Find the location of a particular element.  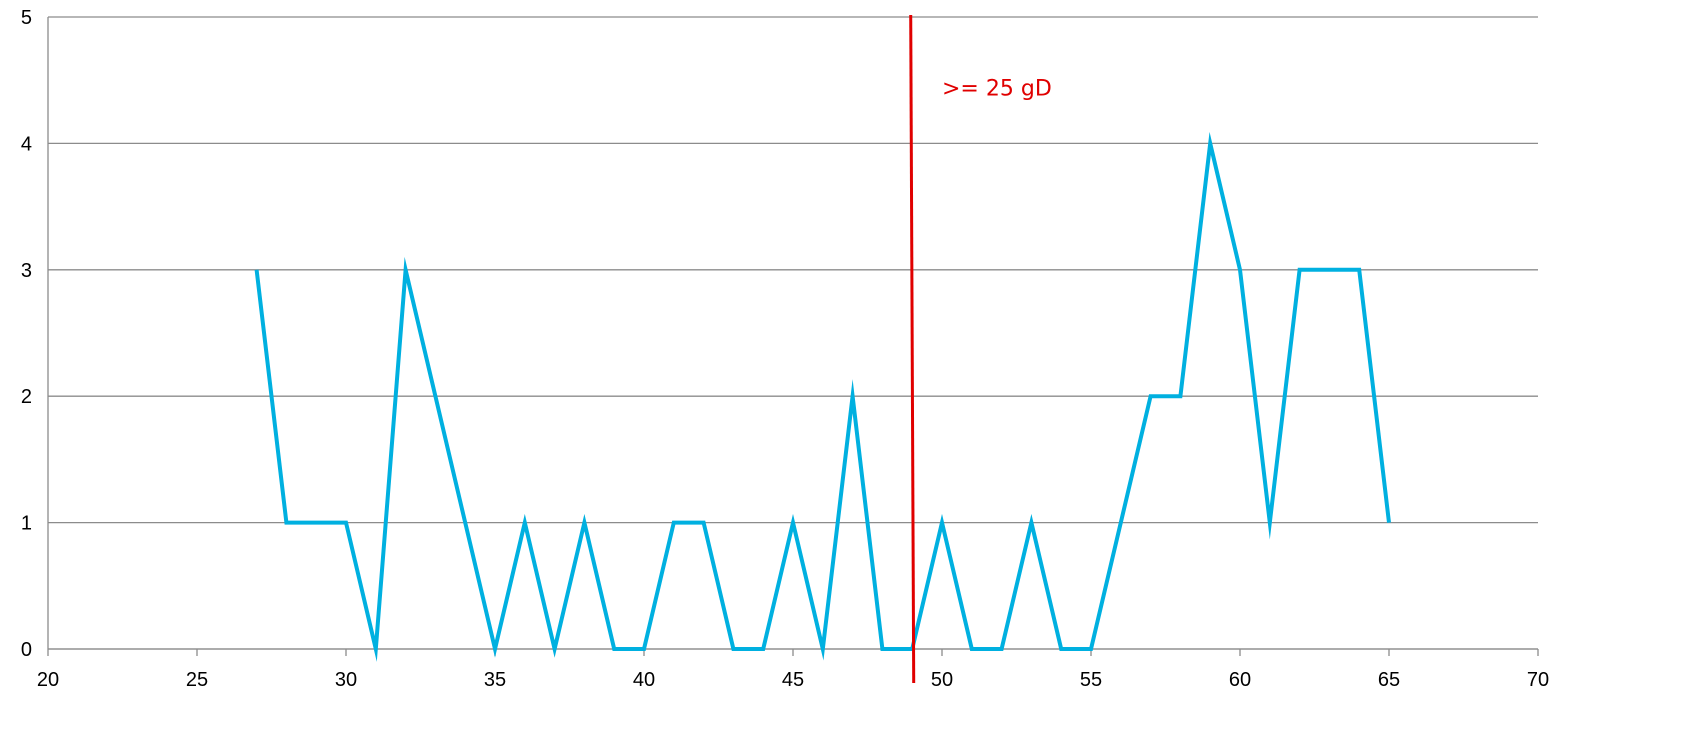

y-tick-label: 5 is located at coordinates (26, 18).